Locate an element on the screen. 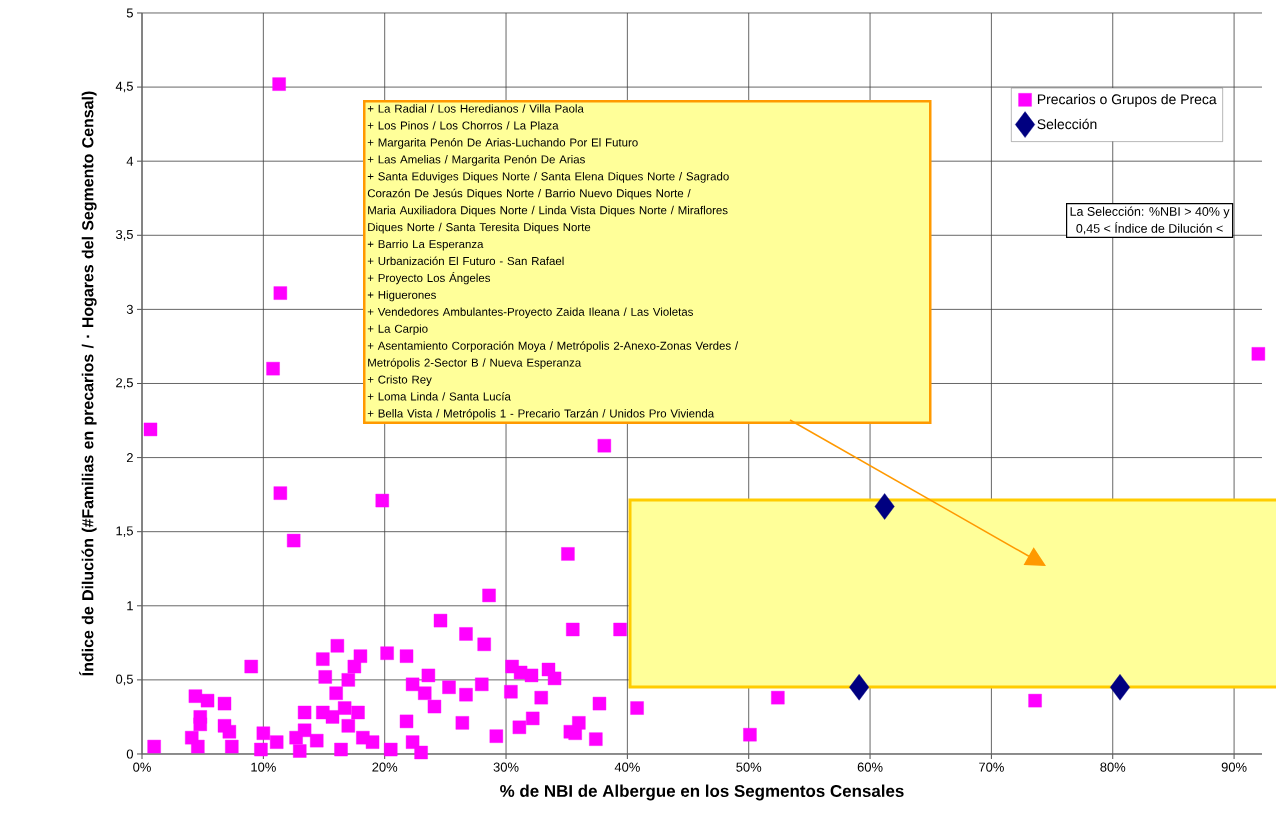  annotation: + Margarita Penón De Arias-Luchando Por El Futuro is located at coordinates (502, 143).